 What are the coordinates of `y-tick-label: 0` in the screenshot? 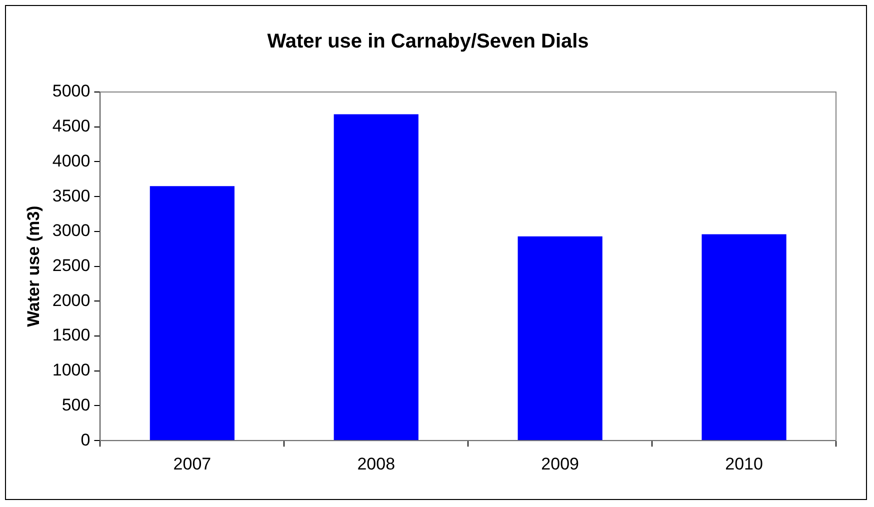 It's located at (85, 440).